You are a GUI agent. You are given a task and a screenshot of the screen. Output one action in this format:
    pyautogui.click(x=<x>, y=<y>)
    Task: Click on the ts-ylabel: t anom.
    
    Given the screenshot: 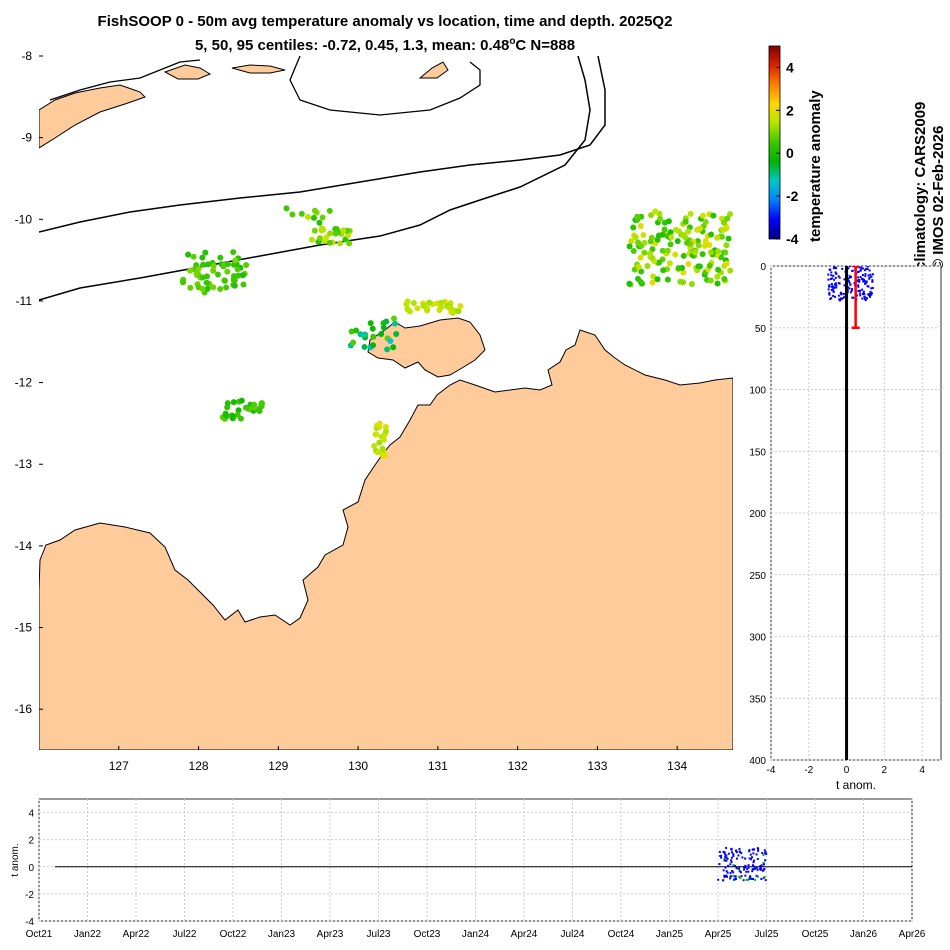 What is the action you would take?
    pyautogui.click(x=15, y=859)
    